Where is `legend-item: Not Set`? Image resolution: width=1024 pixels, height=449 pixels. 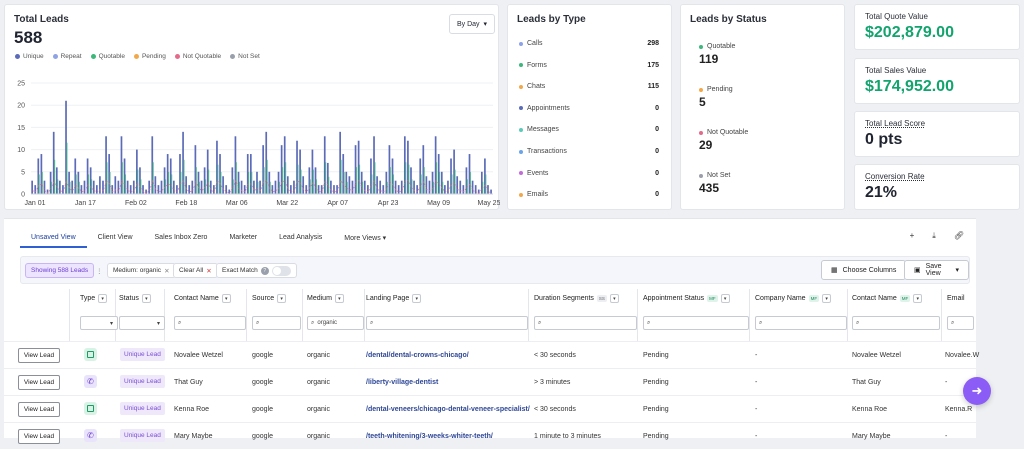 legend-item: Not Set is located at coordinates (245, 56).